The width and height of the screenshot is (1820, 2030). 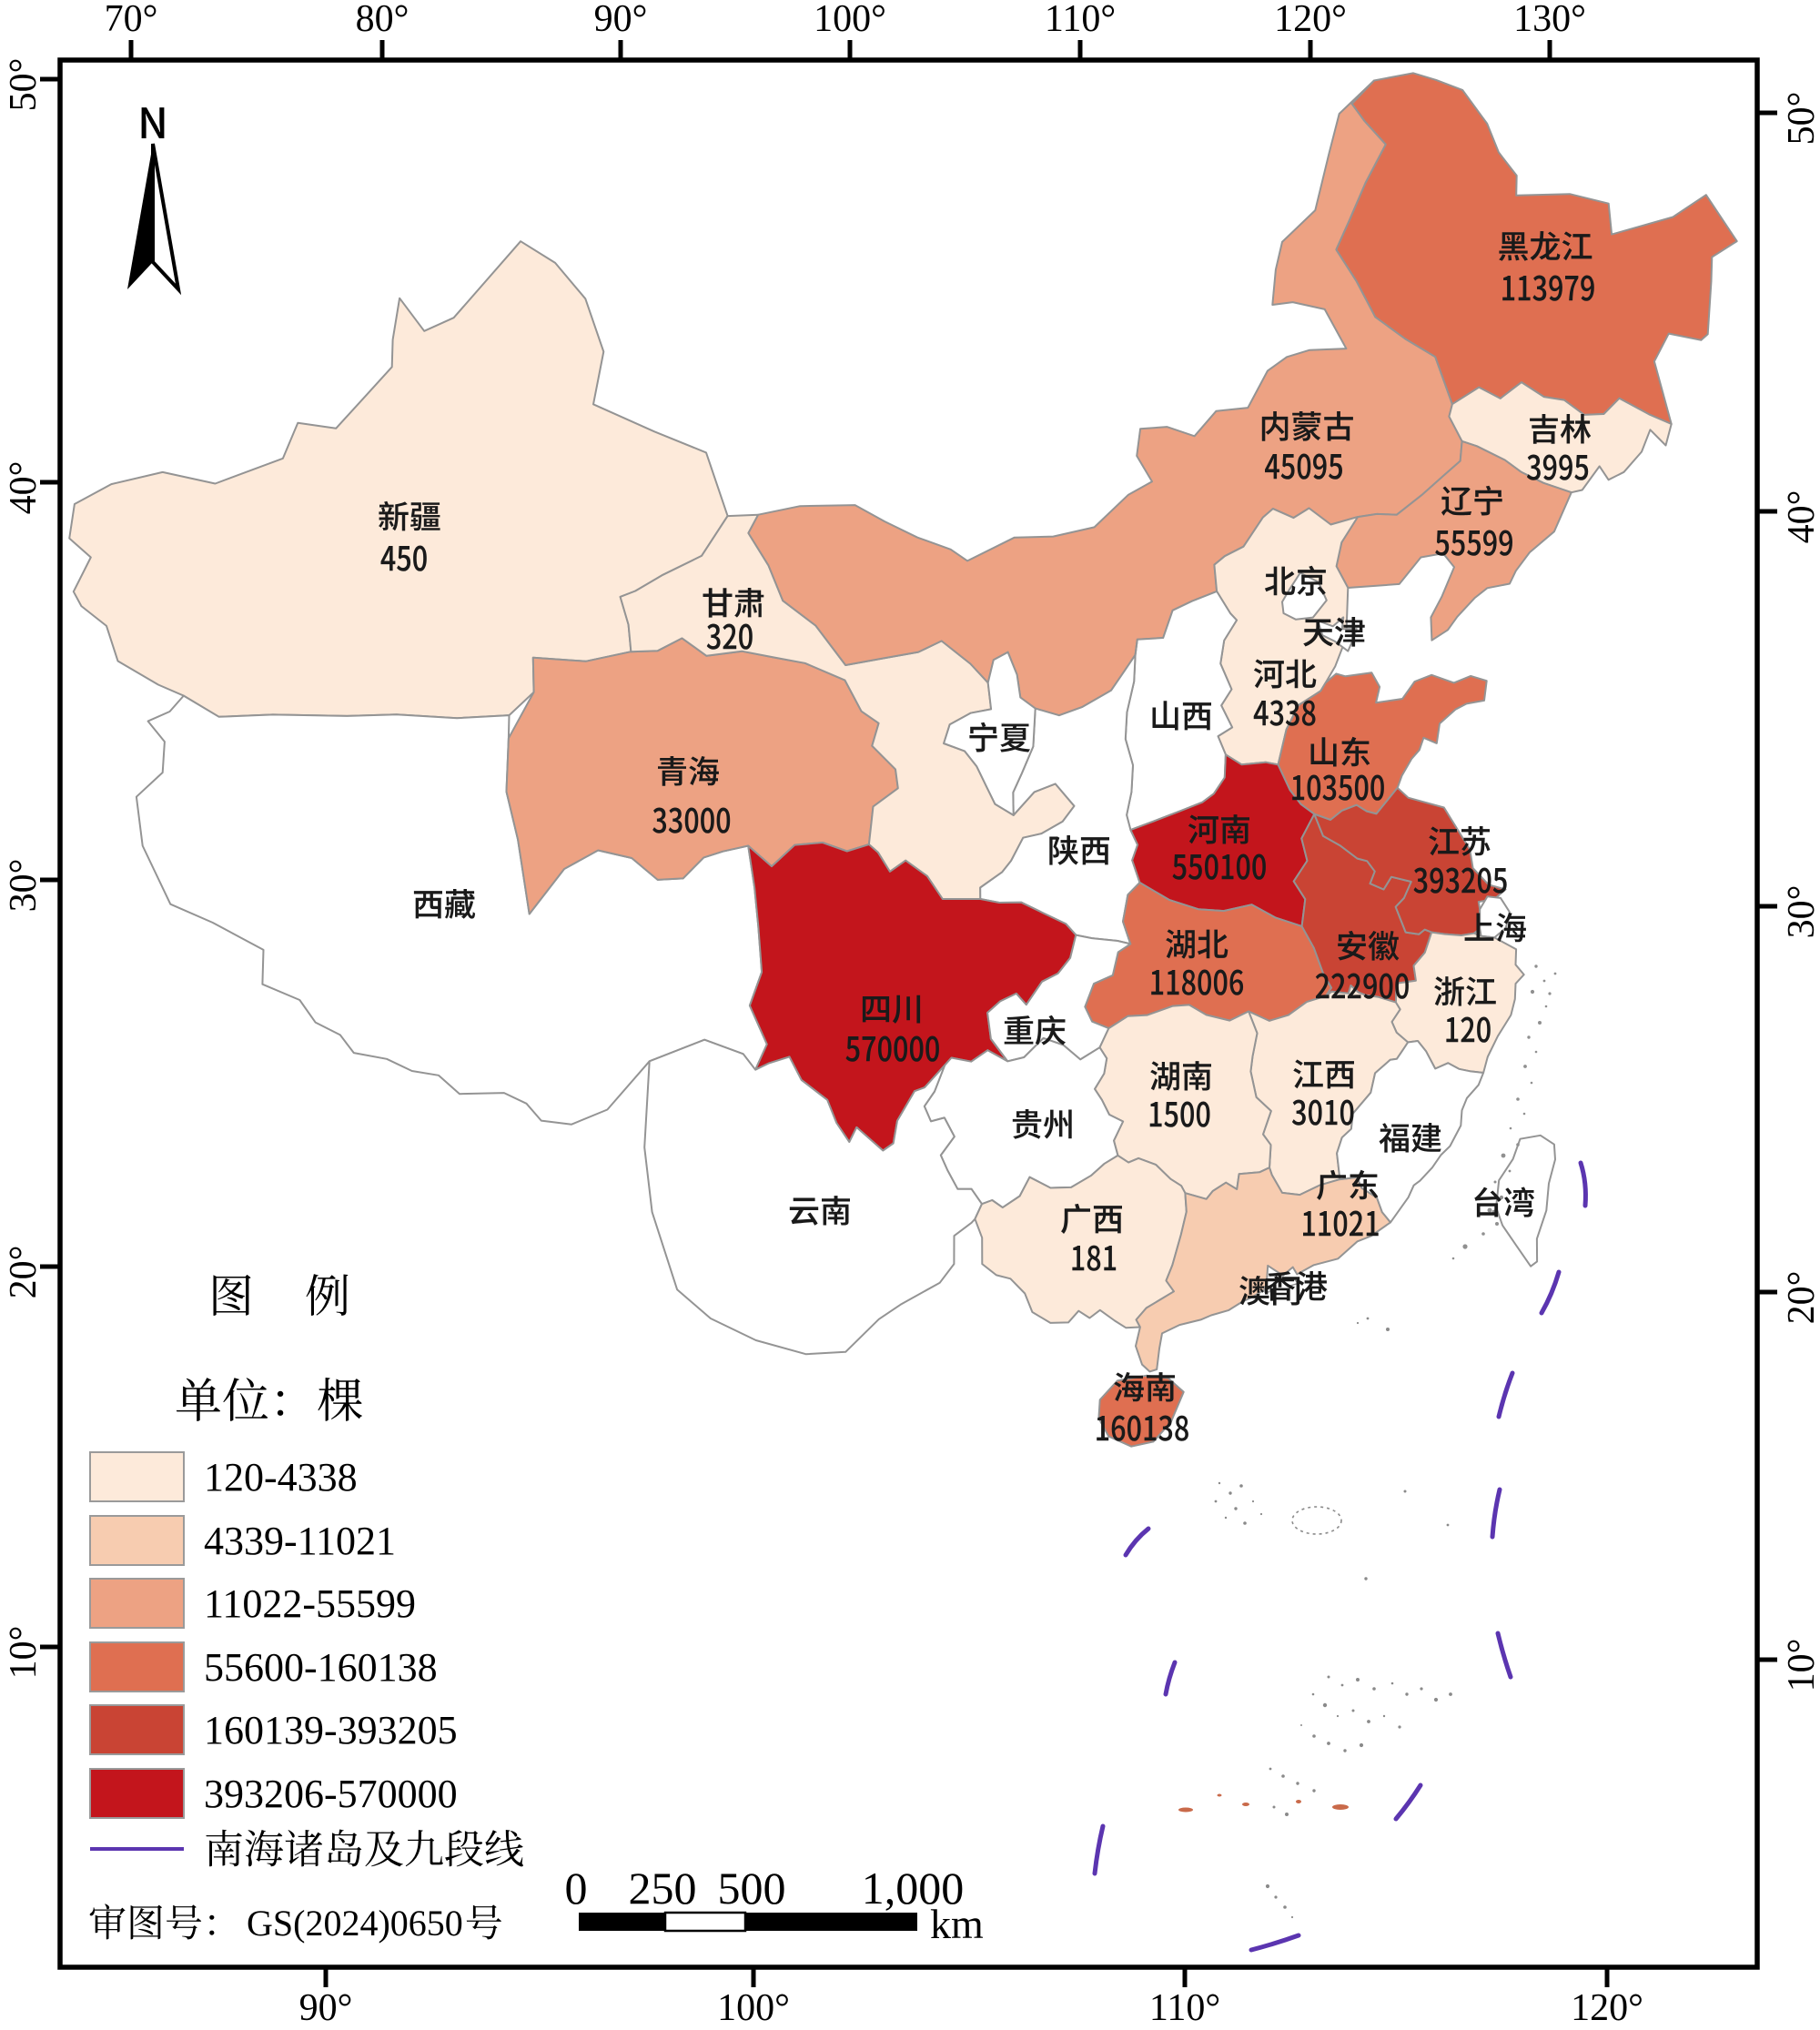 What do you see at coordinates (752, 1889) in the screenshot?
I see `svg-text: 500` at bounding box center [752, 1889].